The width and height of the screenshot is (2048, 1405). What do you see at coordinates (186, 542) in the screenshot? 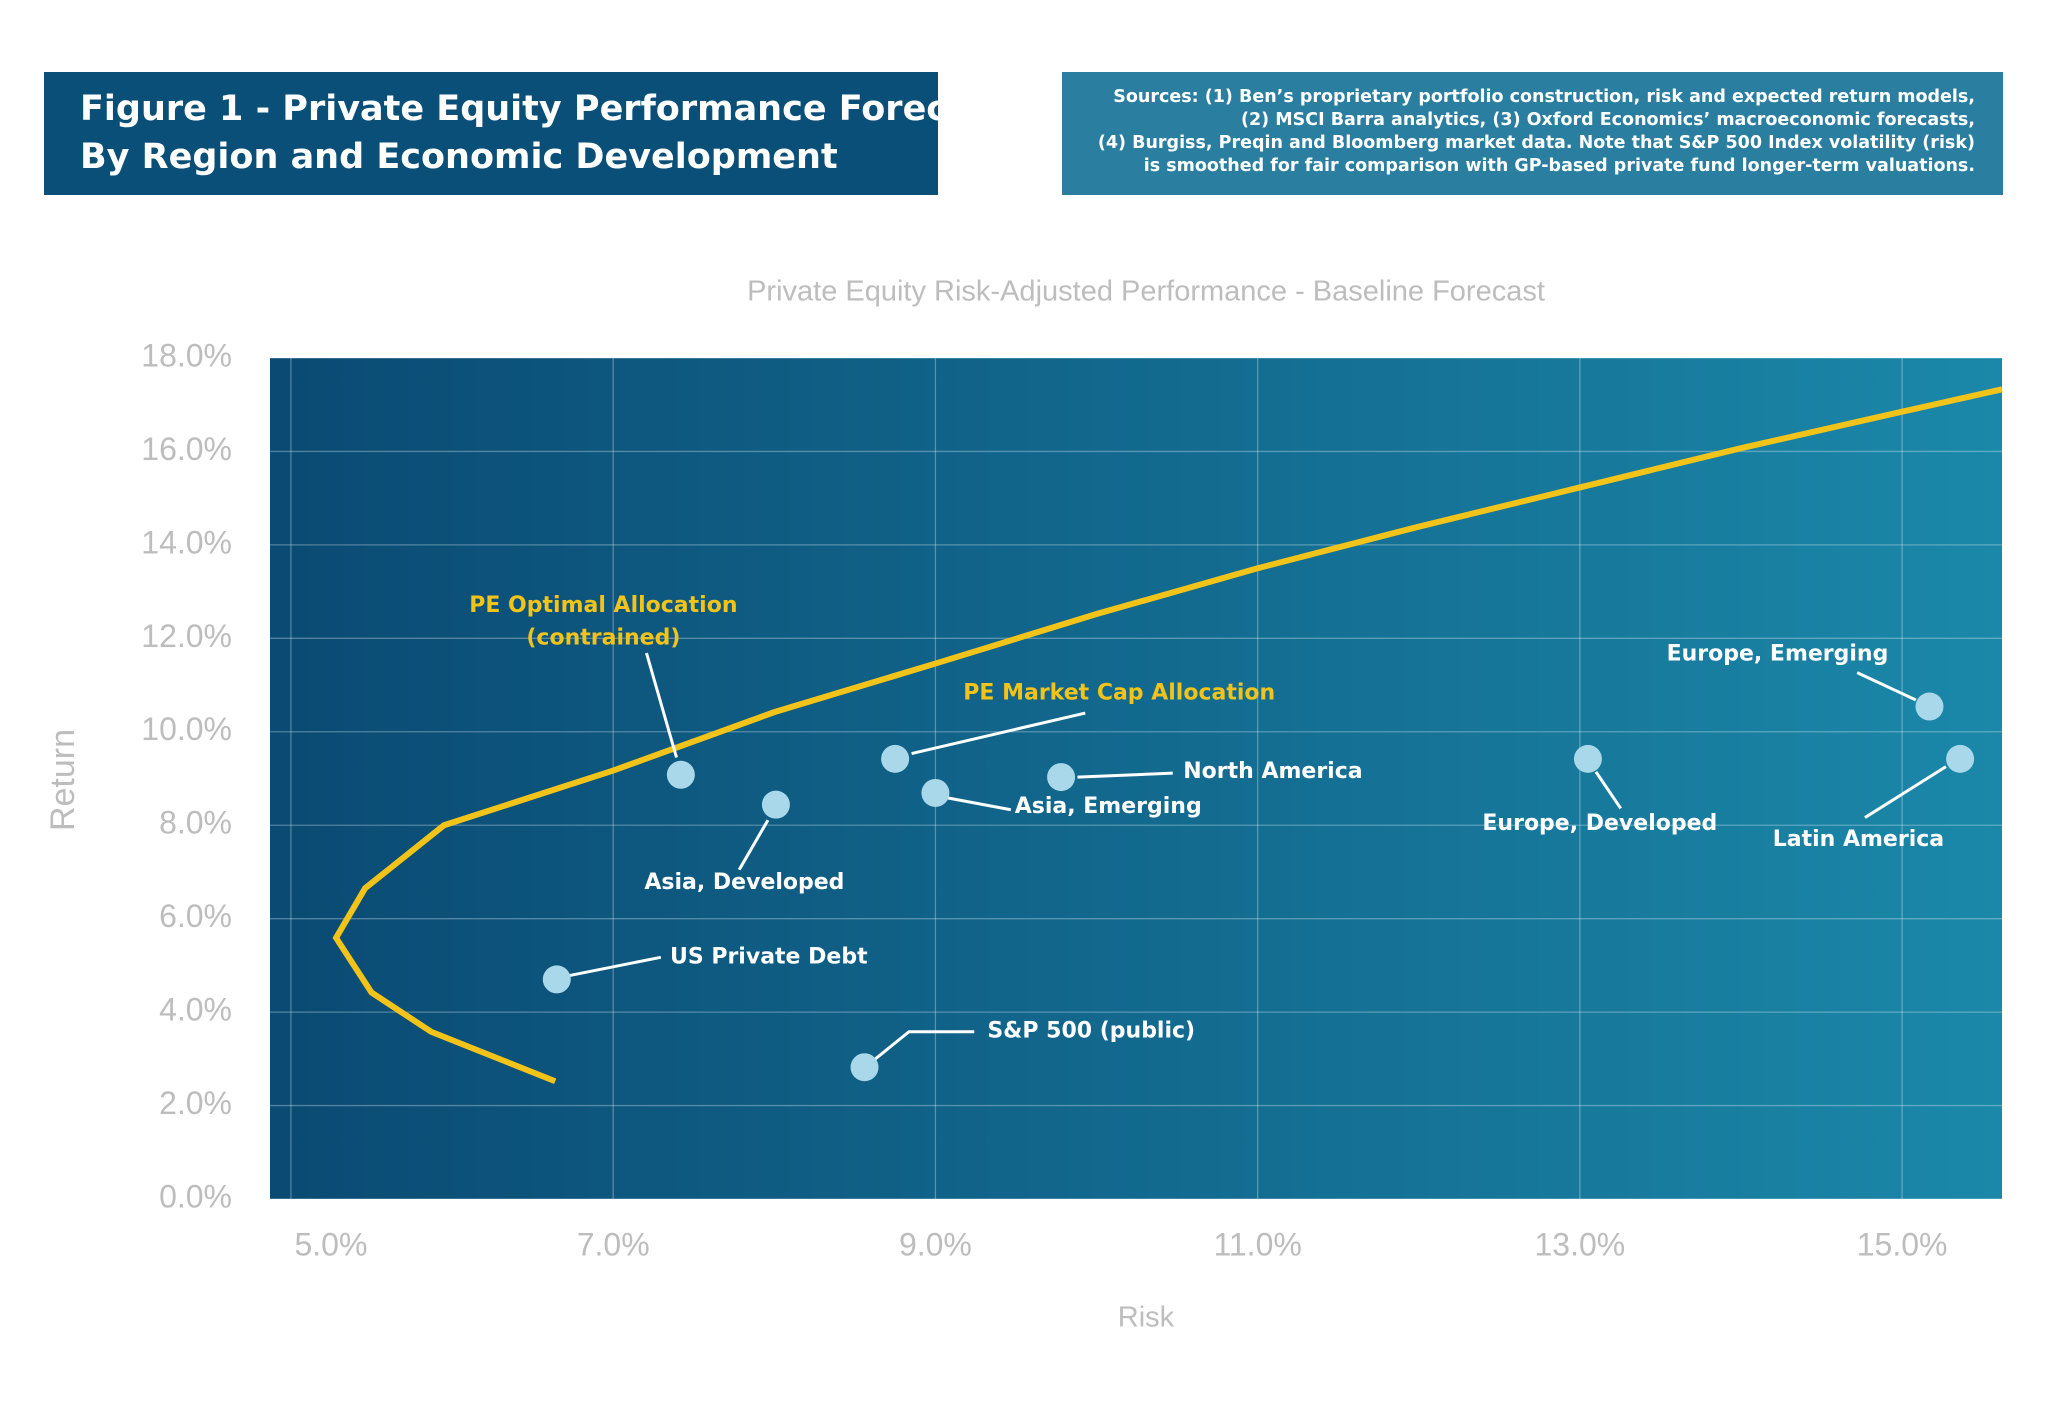
I see `y-tick-label: 14.0%` at bounding box center [186, 542].